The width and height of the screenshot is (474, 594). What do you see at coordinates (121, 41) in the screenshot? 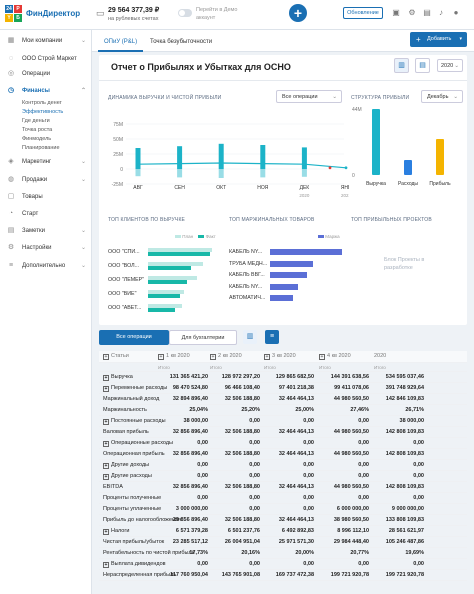
I see `tab-pnl: ОПиУ (P&L)` at bounding box center [121, 41].